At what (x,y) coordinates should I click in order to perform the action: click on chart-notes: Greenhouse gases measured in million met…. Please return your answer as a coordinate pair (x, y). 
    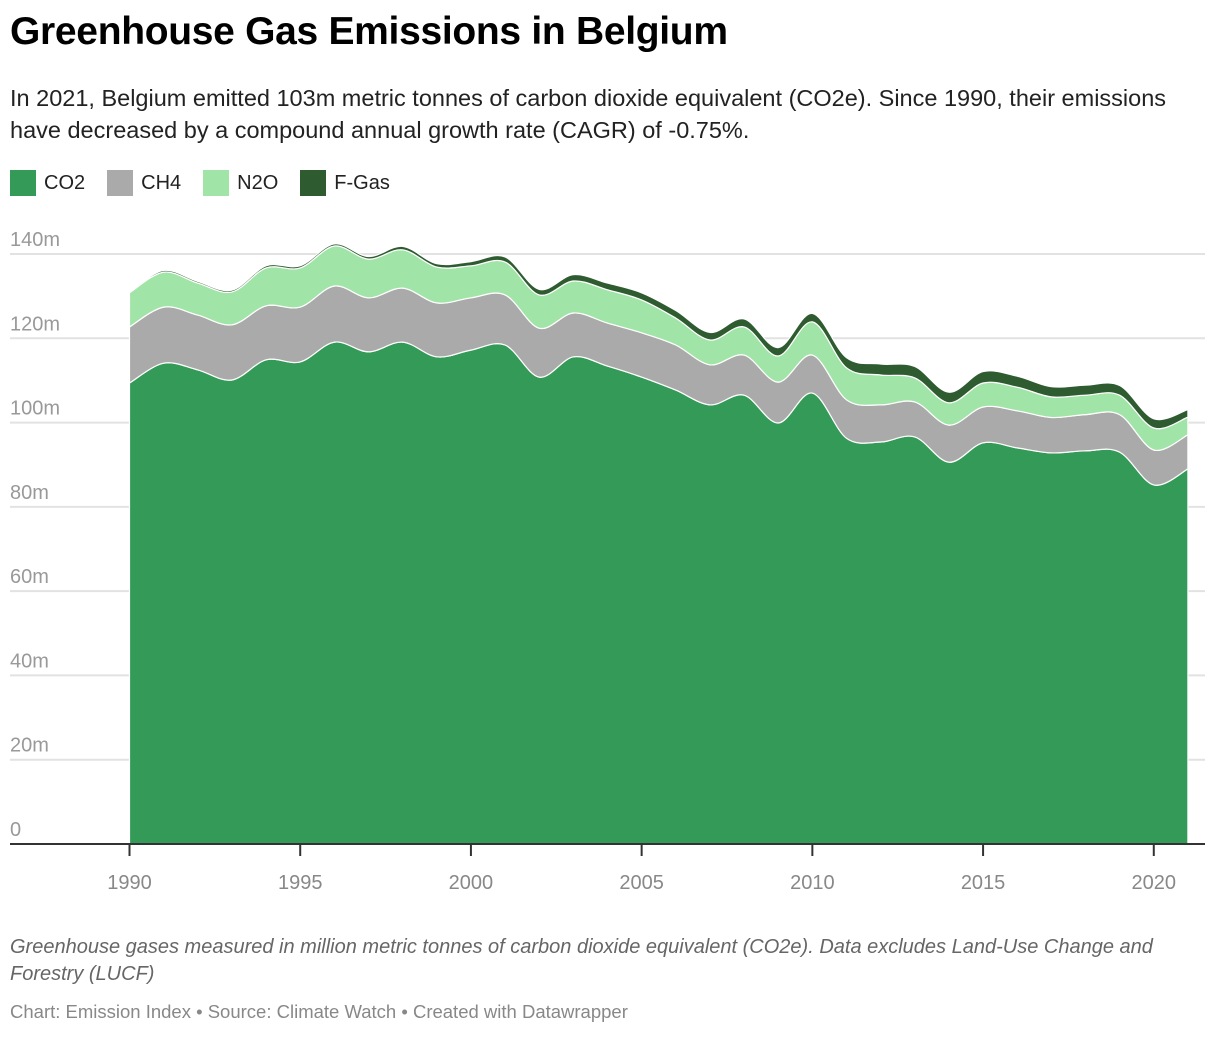
    Looking at the image, I should click on (581, 960).